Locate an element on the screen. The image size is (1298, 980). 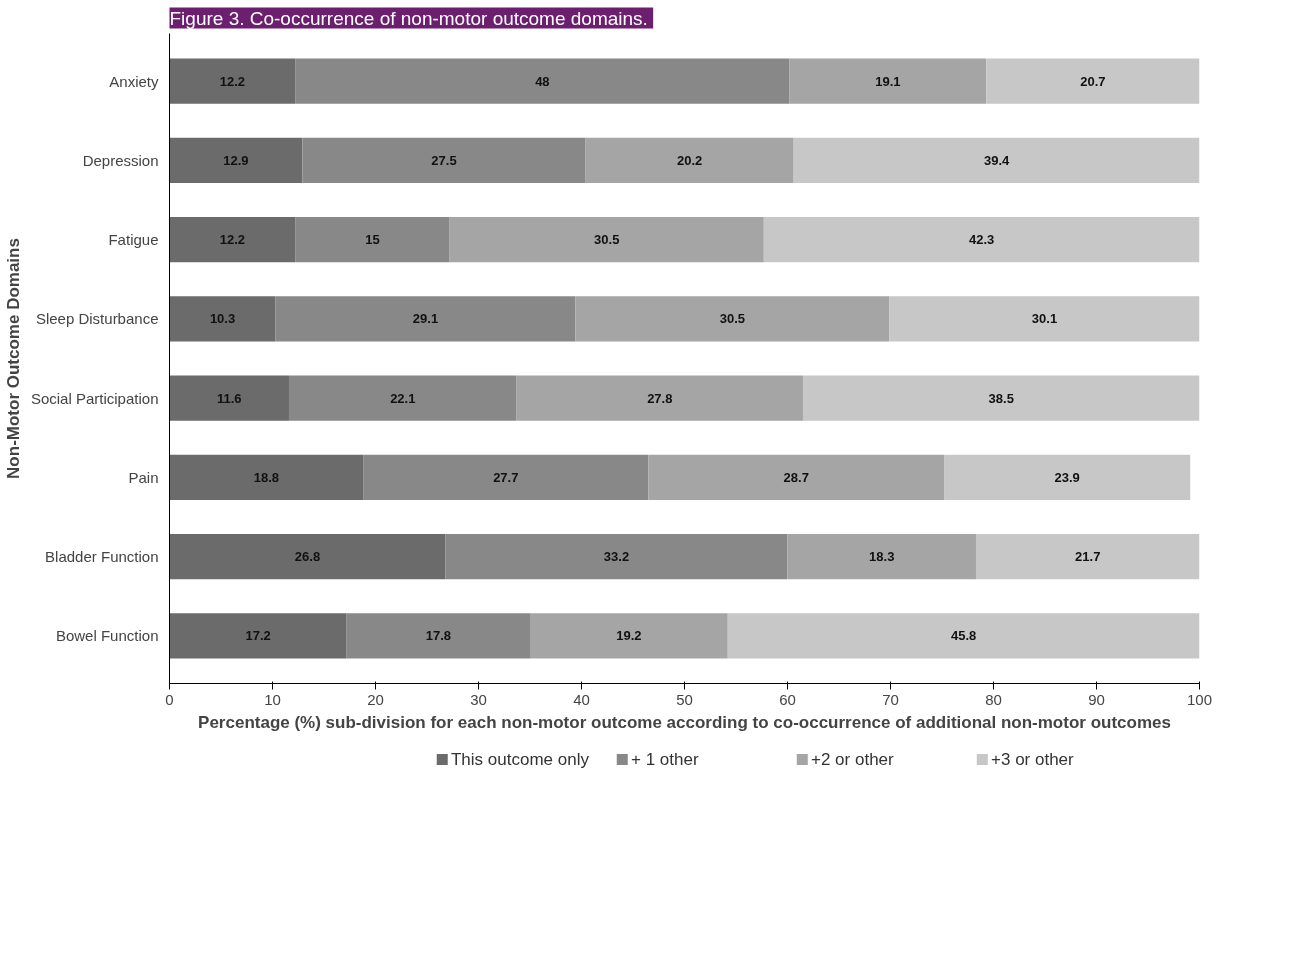
data-label: 10.3 is located at coordinates (222, 319).